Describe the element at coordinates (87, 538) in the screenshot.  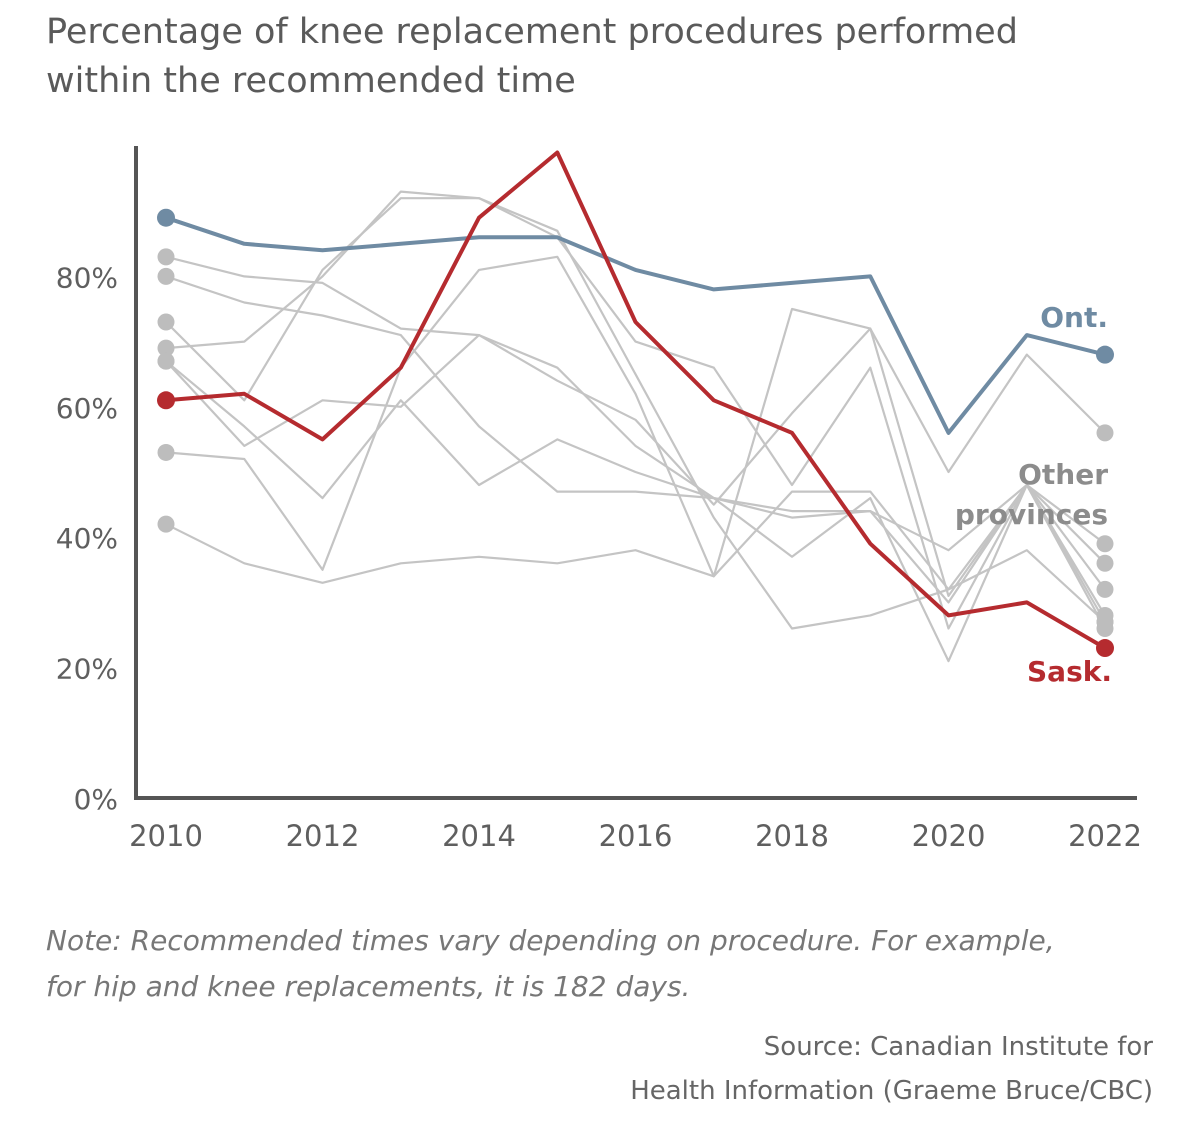
I see `y-tick-label: 40%` at that location.